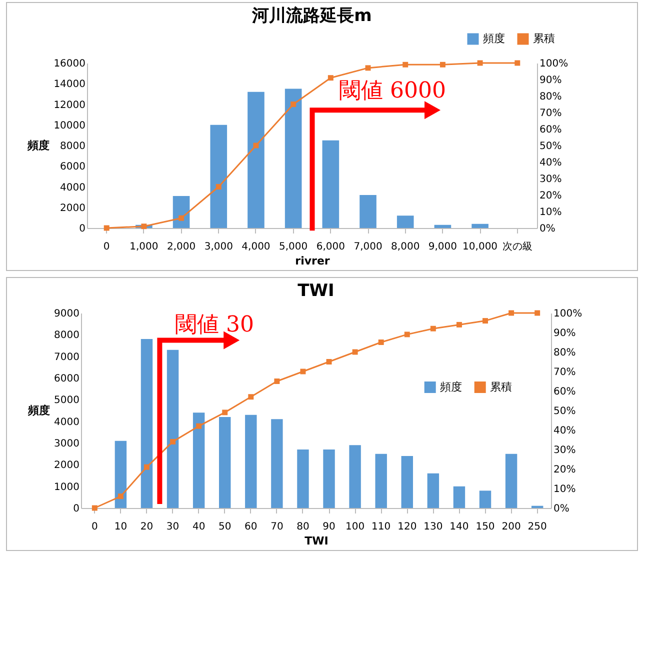 The height and width of the screenshot is (646, 649). I want to click on x-tick-label: 30, so click(173, 527).